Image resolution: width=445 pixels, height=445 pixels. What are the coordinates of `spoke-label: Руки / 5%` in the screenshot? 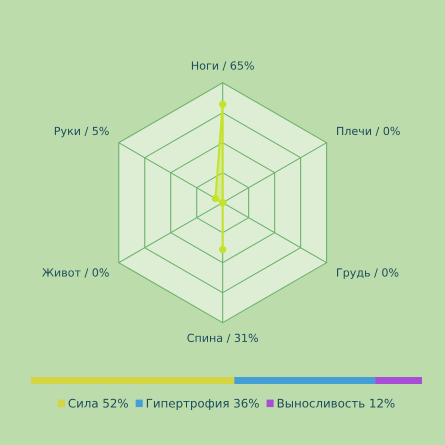 It's located at (81, 132).